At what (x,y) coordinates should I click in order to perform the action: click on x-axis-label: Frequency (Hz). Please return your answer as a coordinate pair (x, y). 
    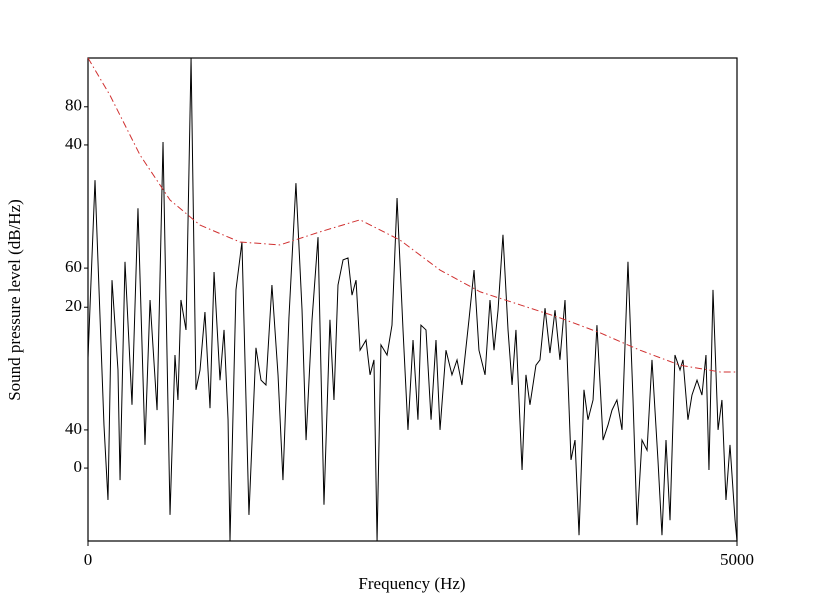
    Looking at the image, I should click on (411, 583).